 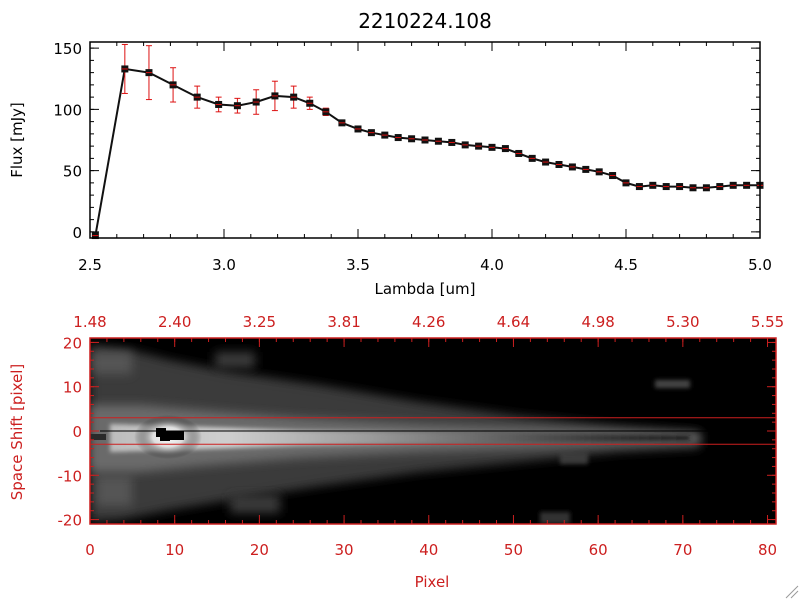 What do you see at coordinates (77, 432) in the screenshot?
I see `shift-tick-label: 0` at bounding box center [77, 432].